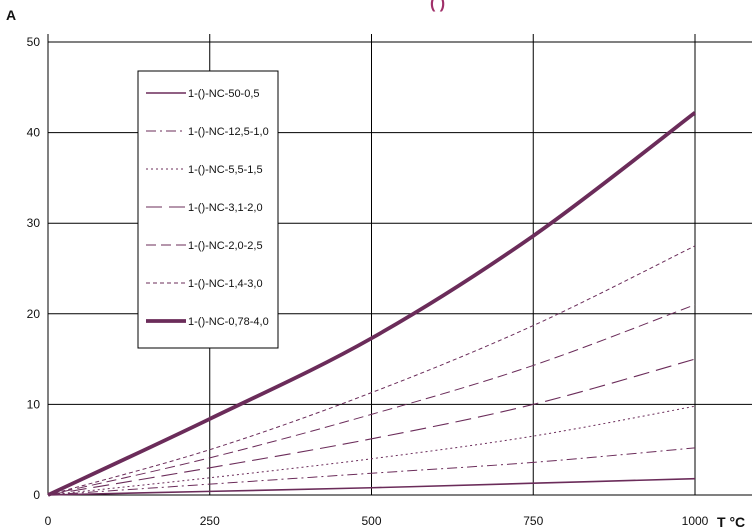  I want to click on legend-label-3: 1-()-NC-3,1-2,0, so click(225, 208).